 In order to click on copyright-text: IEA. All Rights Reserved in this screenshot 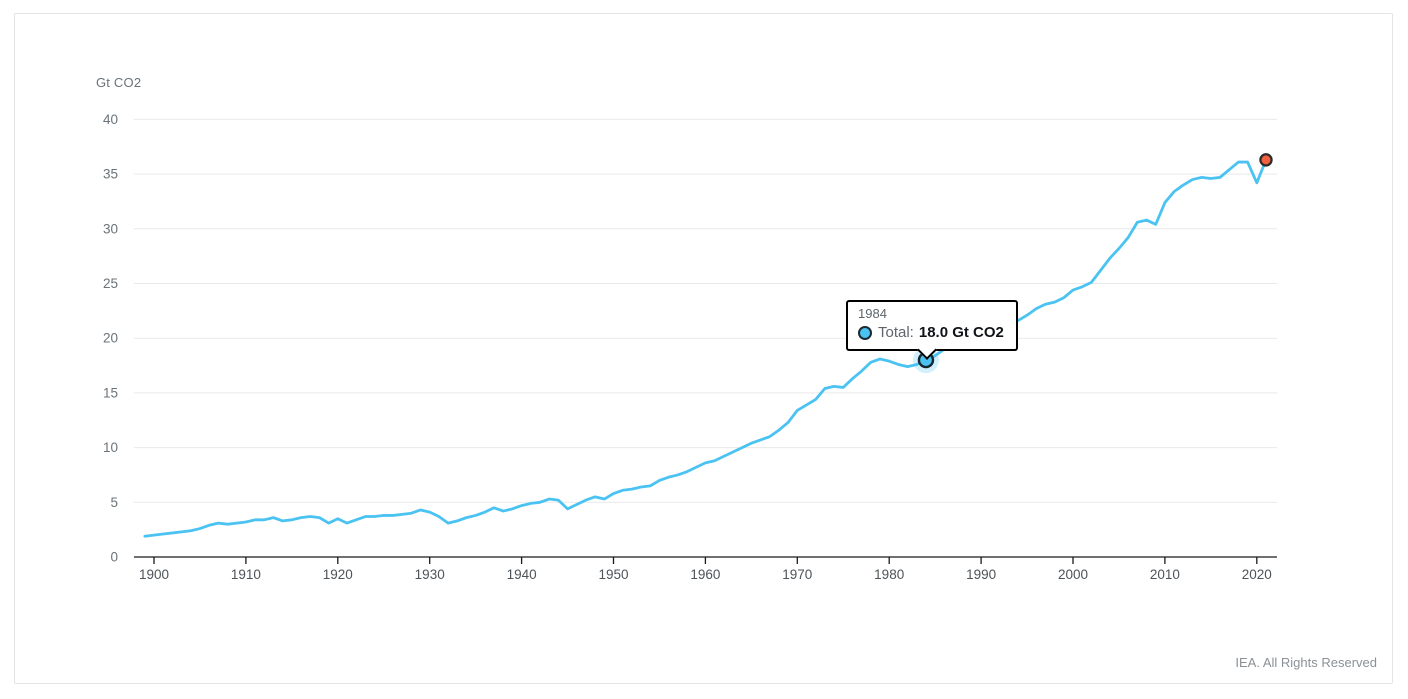, I will do `click(1306, 662)`.